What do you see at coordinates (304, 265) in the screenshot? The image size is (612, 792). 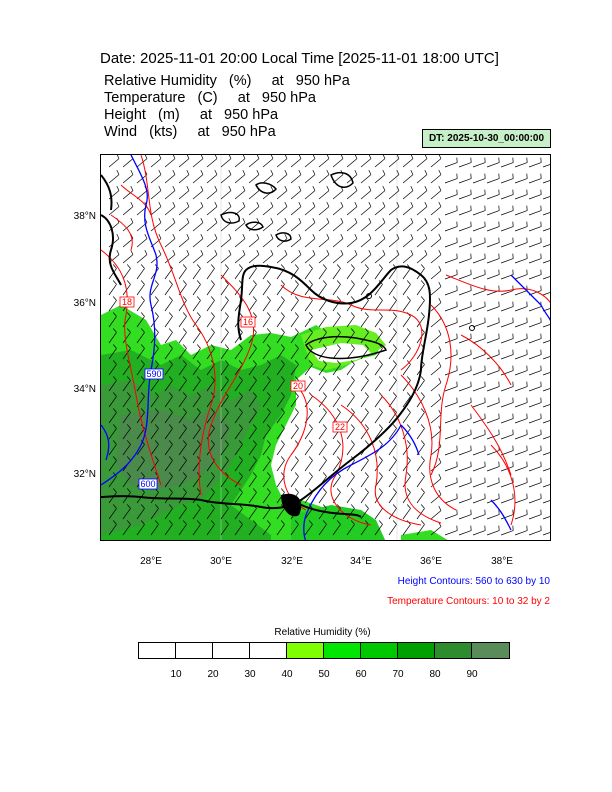 I see `islands` at bounding box center [304, 265].